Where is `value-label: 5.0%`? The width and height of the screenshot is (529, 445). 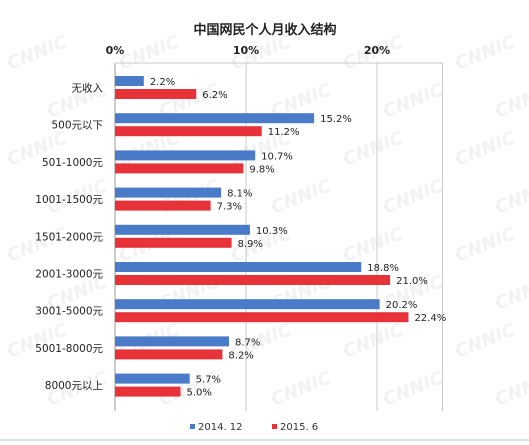
value-label: 5.0% is located at coordinates (199, 393).